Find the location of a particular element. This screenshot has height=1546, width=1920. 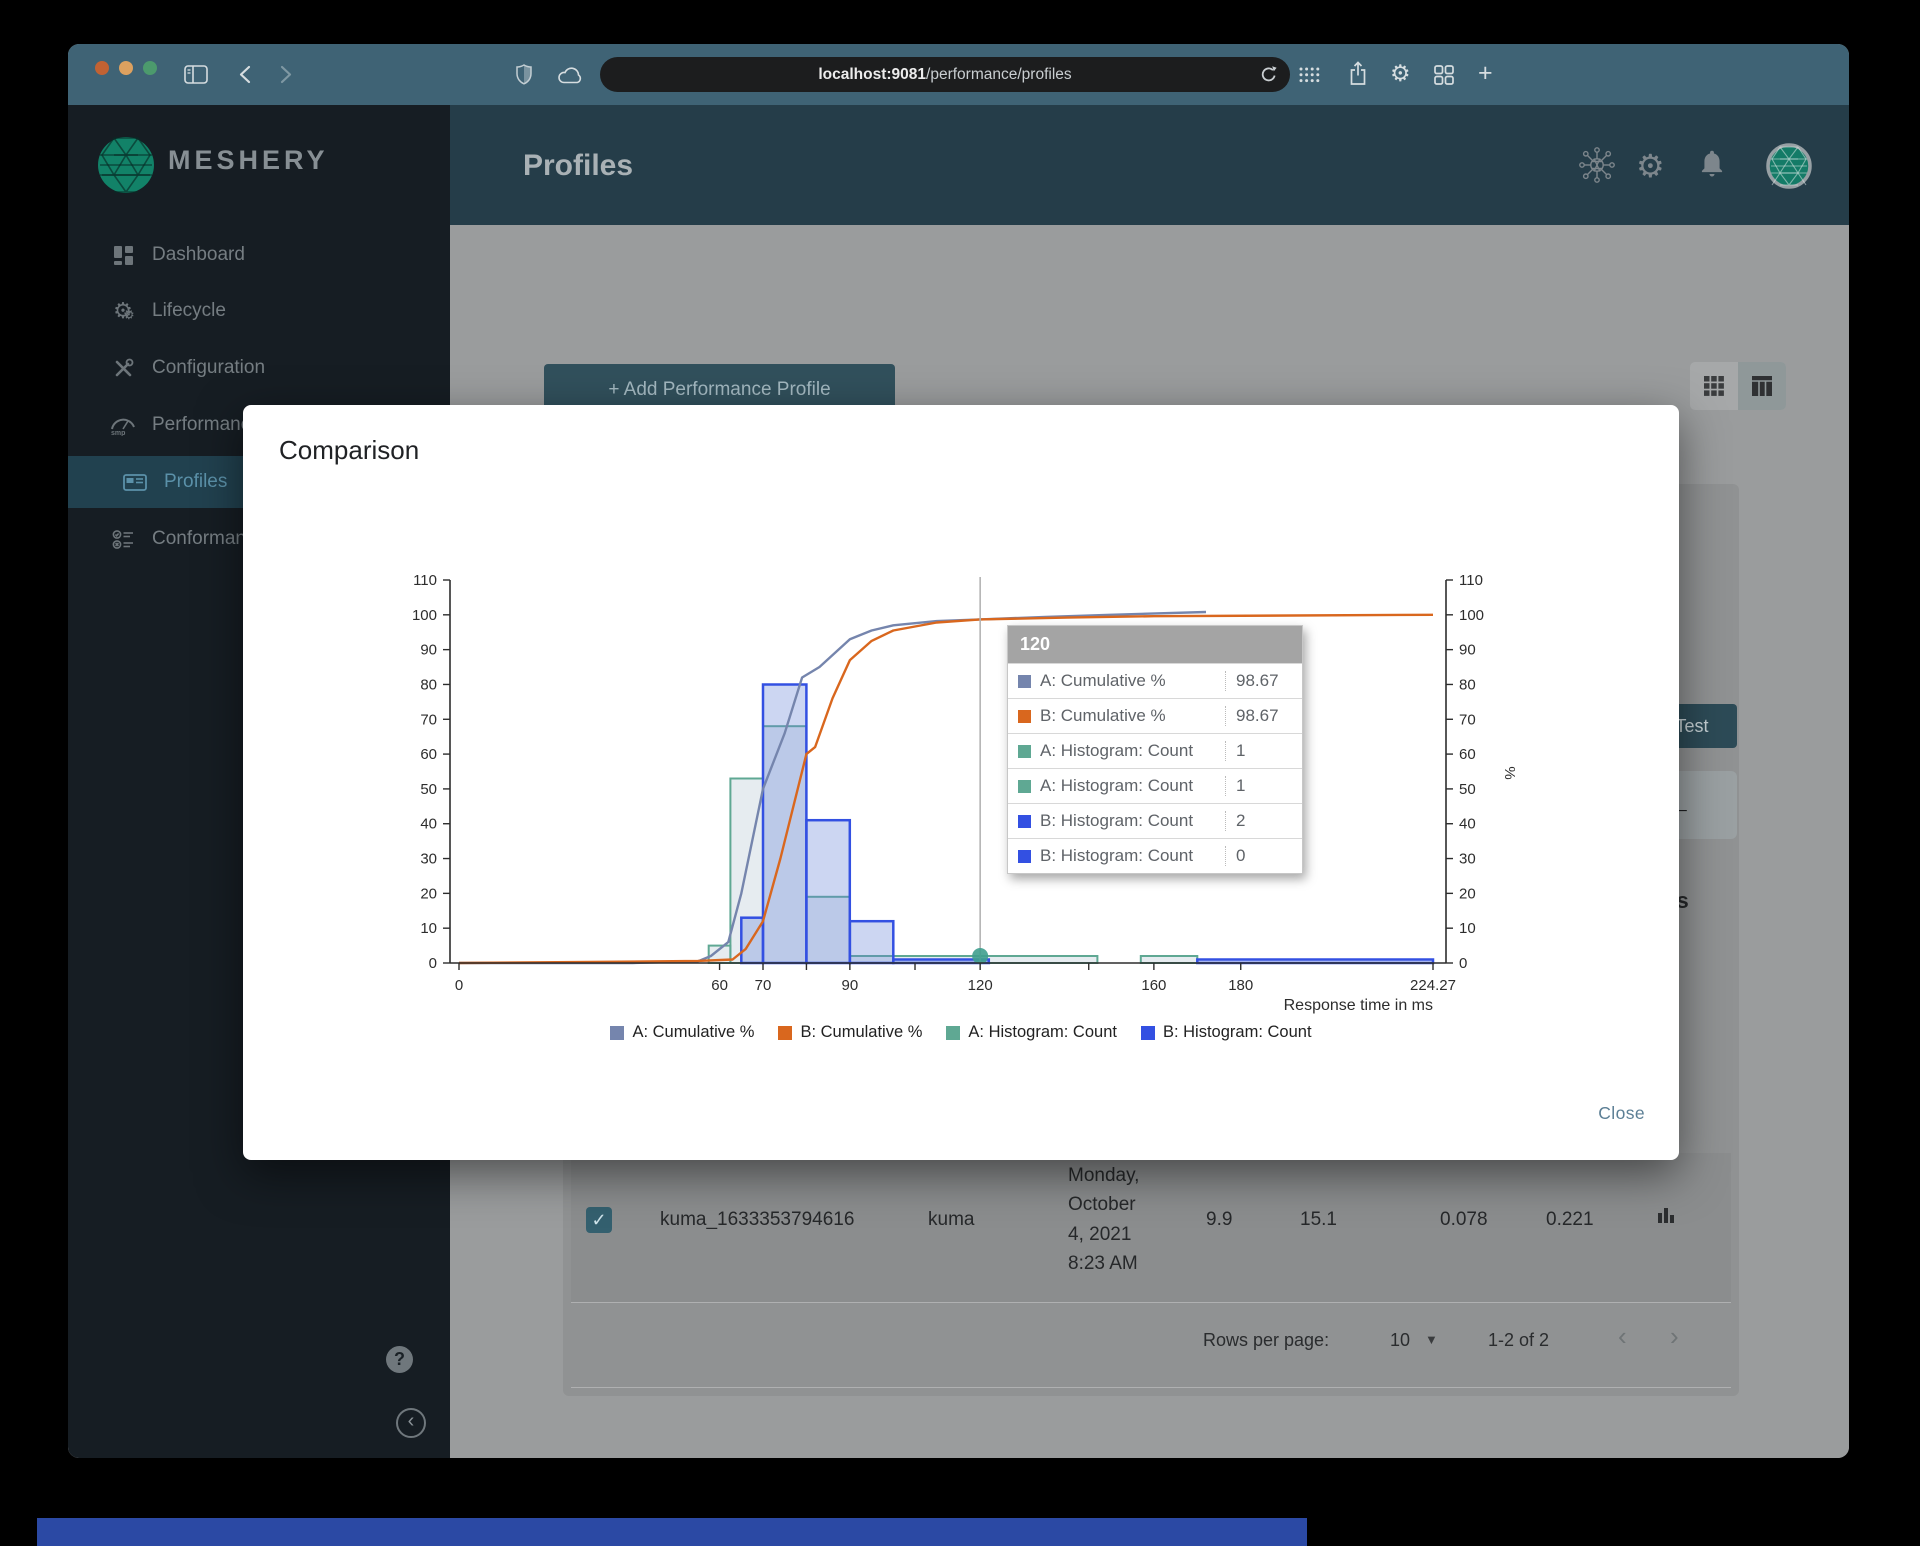

rows-per-page-select: 10 is located at coordinates (1400, 1340).